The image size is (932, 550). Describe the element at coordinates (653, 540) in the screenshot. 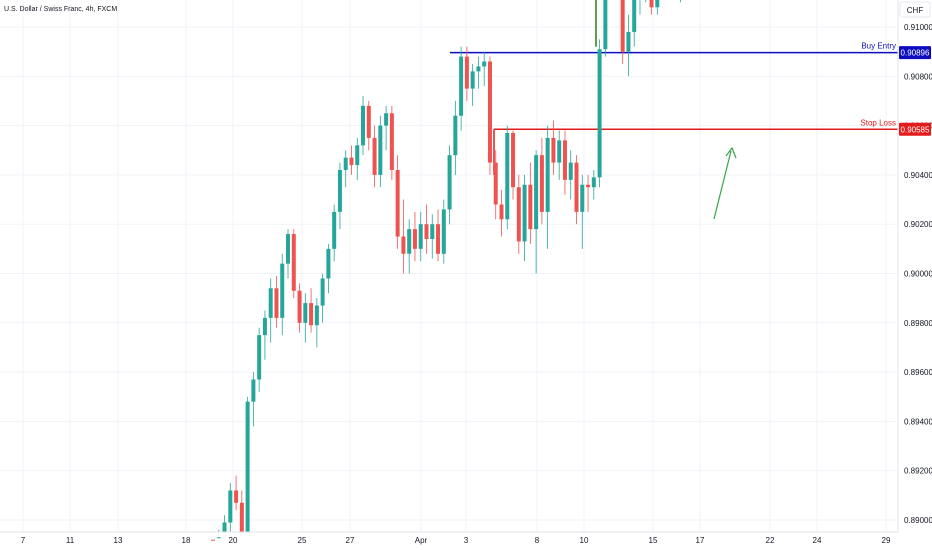

I see `date-tick-label: 15` at that location.